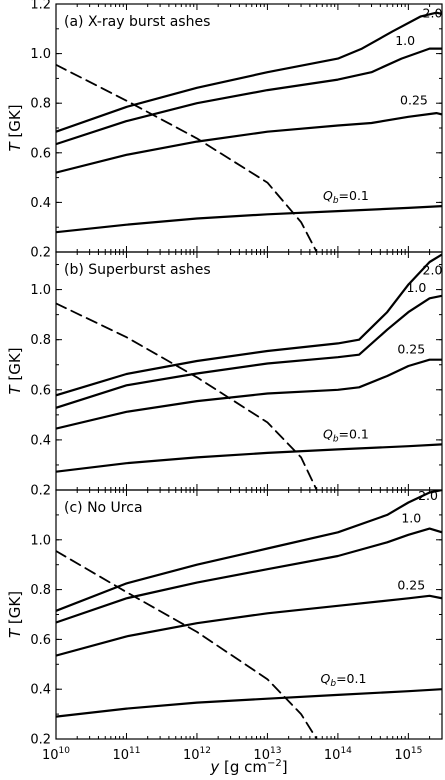 Image resolution: width=445 pixels, height=780 pixels. I want to click on x-tick-label: 1014, so click(338, 754).